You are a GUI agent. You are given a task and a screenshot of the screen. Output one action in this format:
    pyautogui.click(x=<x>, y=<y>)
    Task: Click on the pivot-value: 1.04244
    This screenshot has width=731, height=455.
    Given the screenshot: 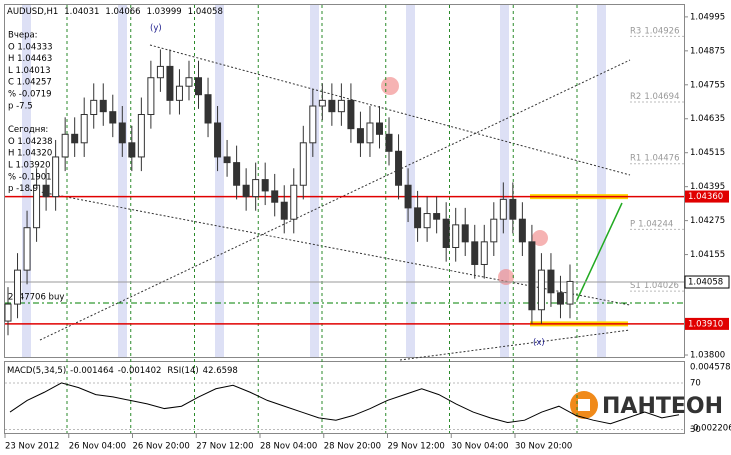 What is the action you would take?
    pyautogui.click(x=655, y=224)
    